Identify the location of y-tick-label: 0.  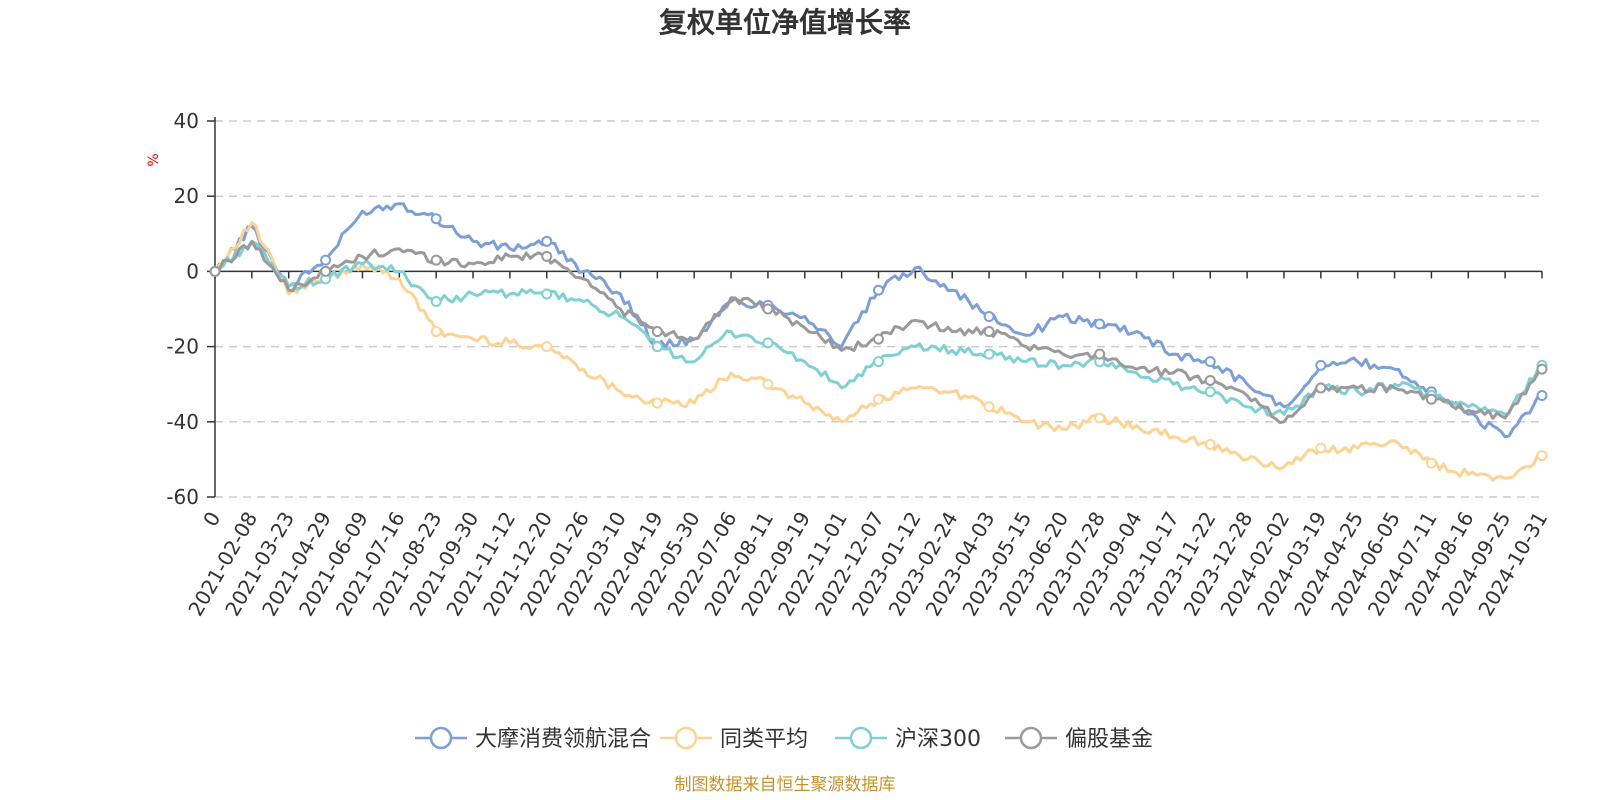
(192, 271).